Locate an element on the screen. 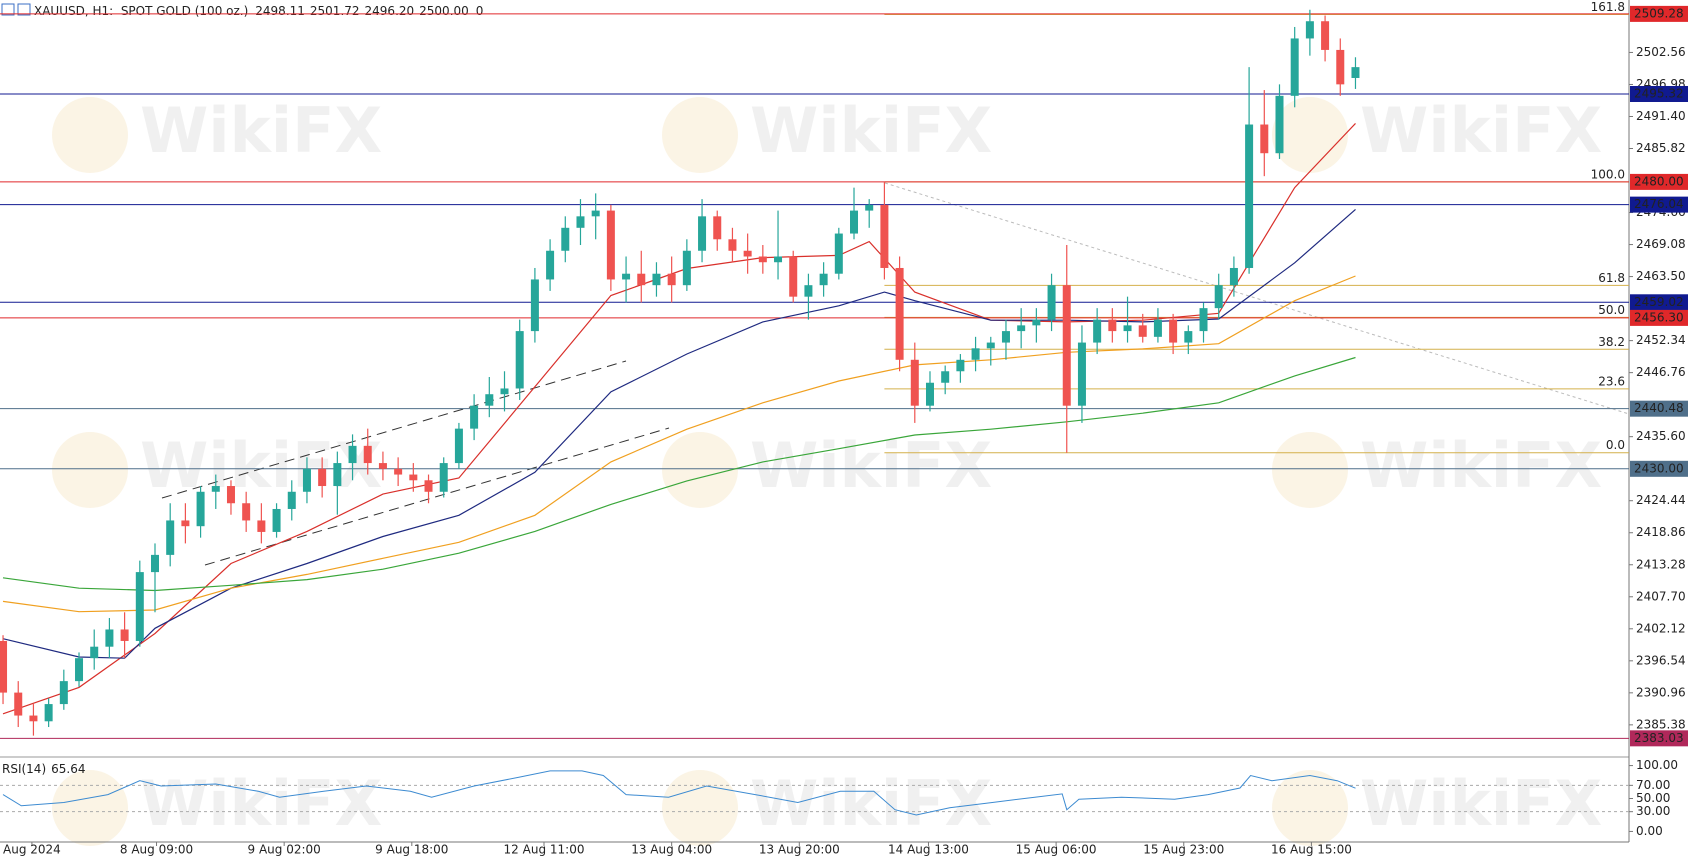 This screenshot has height=858, width=1689. x-tick-label: 14 Aug 13:00 is located at coordinates (928, 850).